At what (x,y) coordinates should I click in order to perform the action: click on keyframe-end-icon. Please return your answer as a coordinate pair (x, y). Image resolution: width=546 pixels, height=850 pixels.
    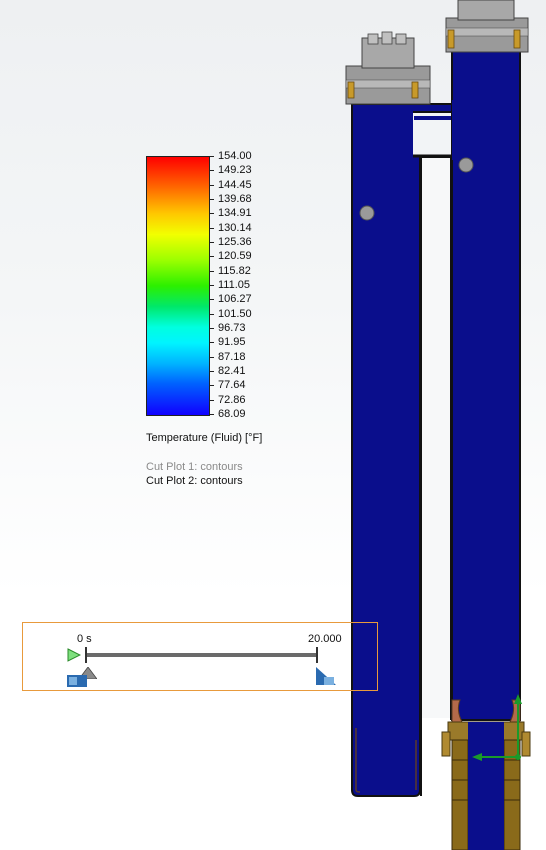
    Looking at the image, I should click on (326, 676).